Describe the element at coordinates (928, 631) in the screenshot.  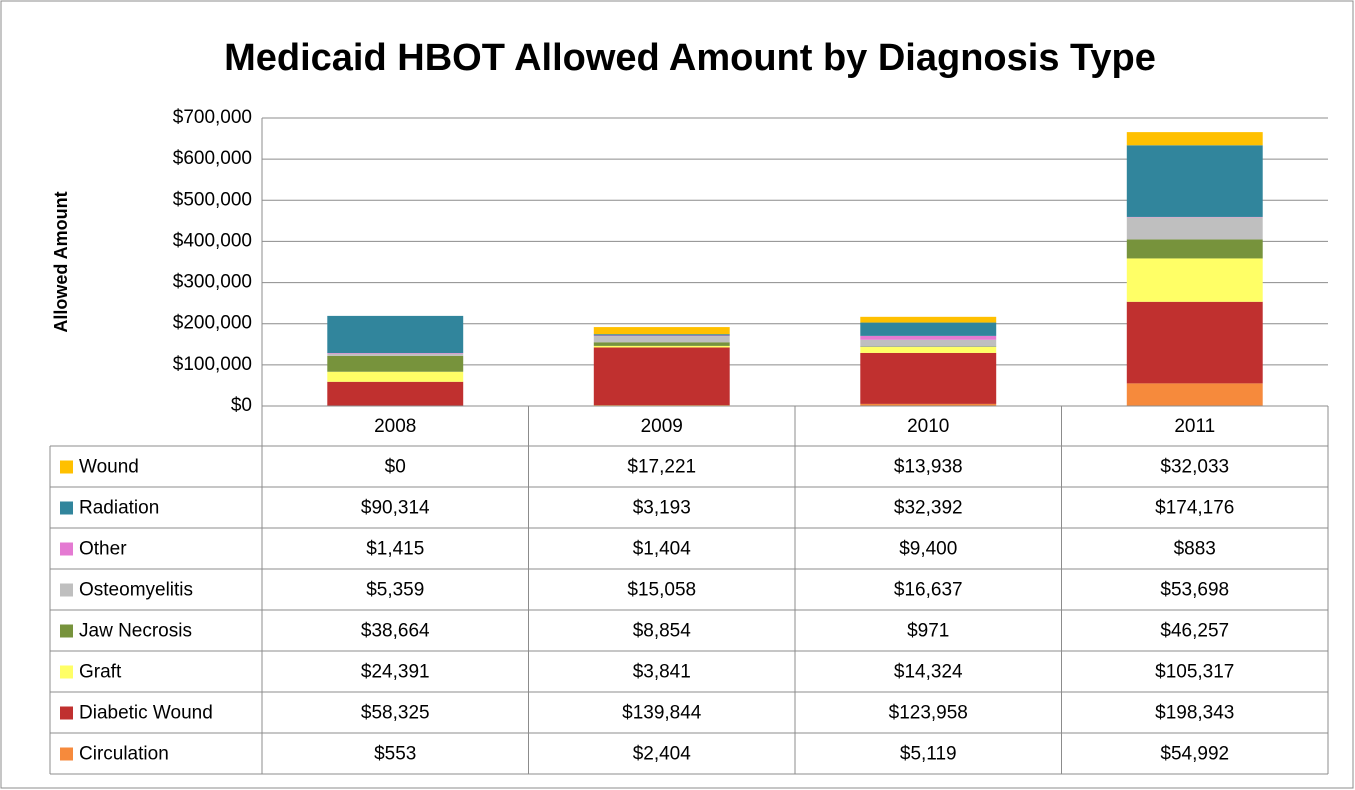
I see `table-cell: $971` at that location.